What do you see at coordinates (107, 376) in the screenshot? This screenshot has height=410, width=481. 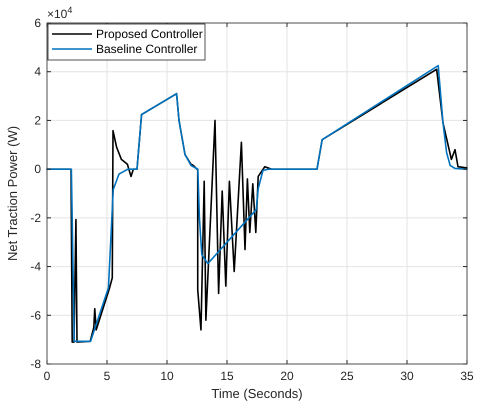 I see `x-tick-label: 5` at bounding box center [107, 376].